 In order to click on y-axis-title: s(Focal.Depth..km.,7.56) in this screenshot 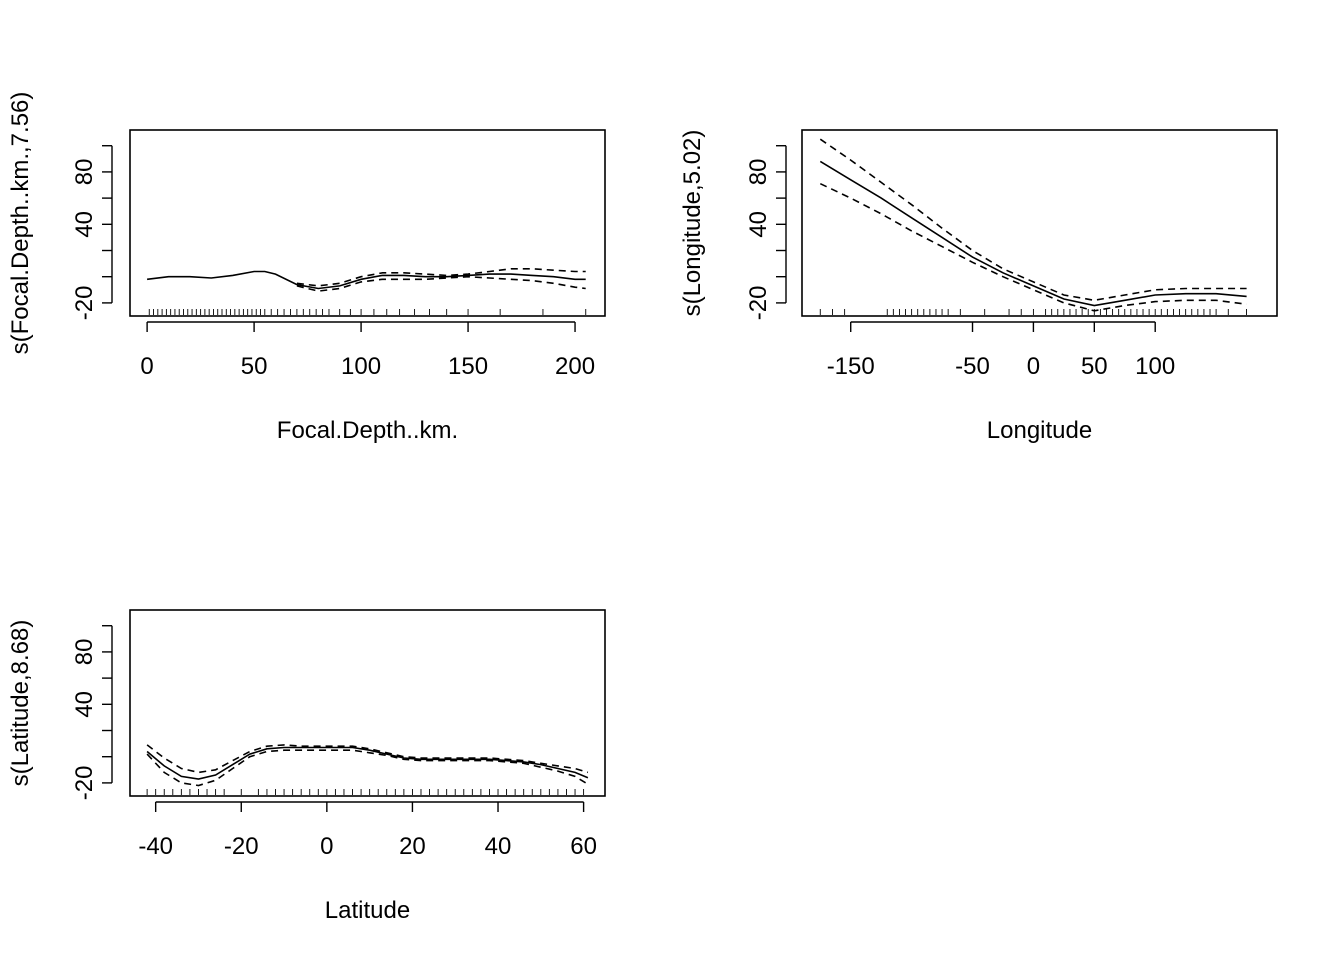, I will do `click(20, 223)`.